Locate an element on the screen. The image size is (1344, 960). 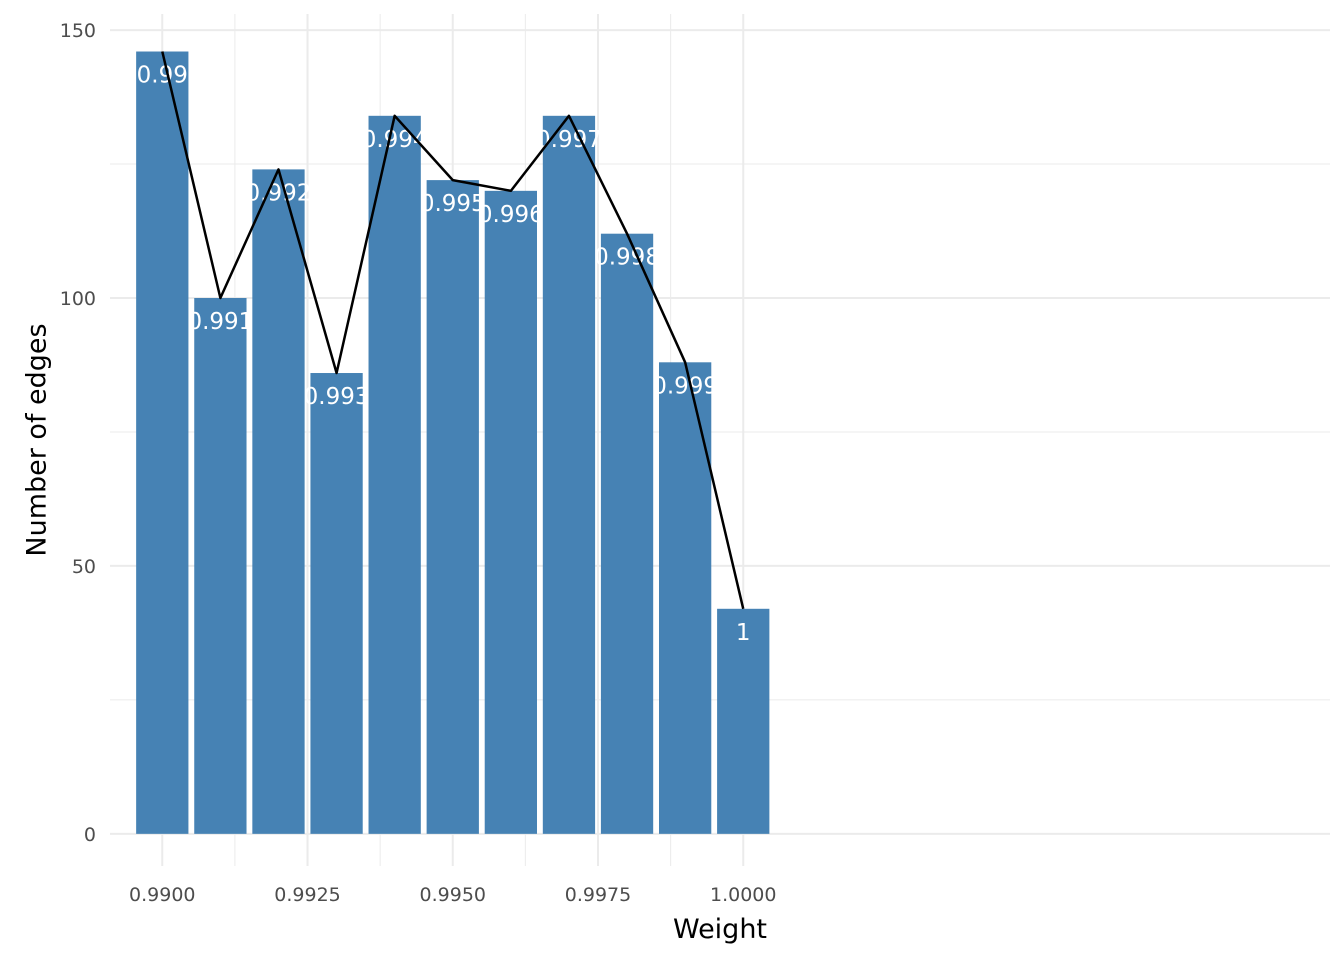
x-tick-label: 0.9900 is located at coordinates (162, 895).